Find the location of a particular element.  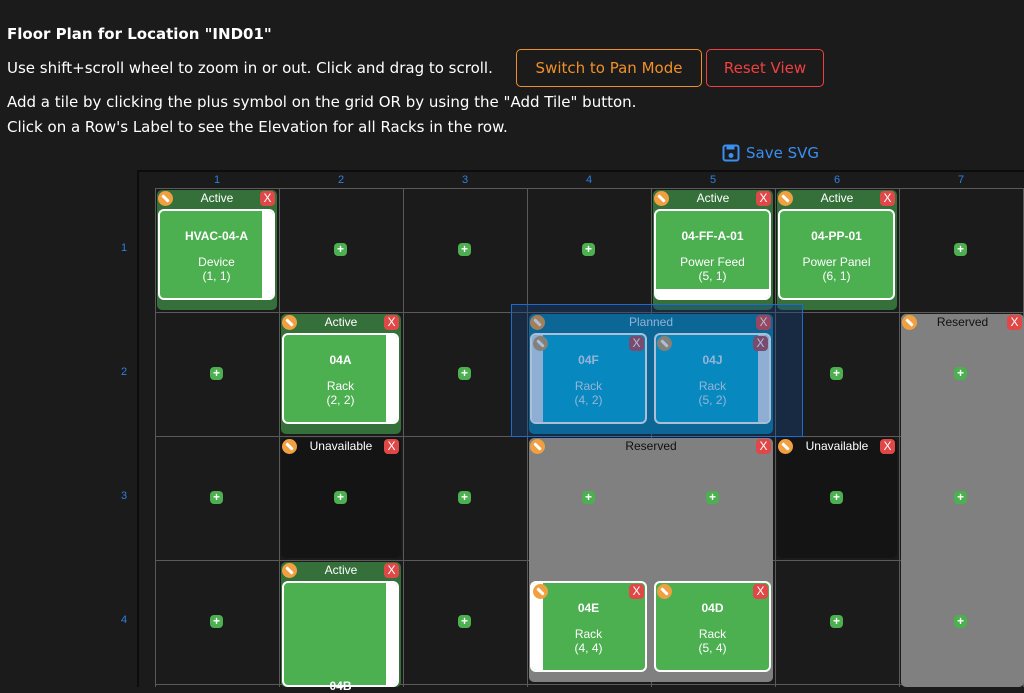

row-label: 3 is located at coordinates (124, 496).